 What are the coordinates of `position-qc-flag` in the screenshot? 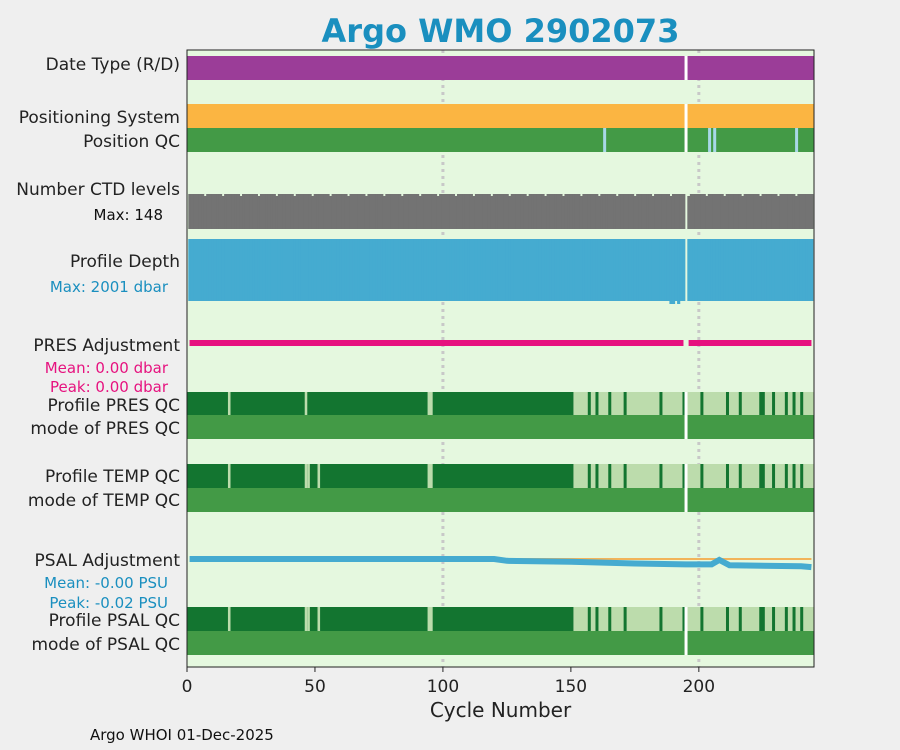 It's located at (710, 140).